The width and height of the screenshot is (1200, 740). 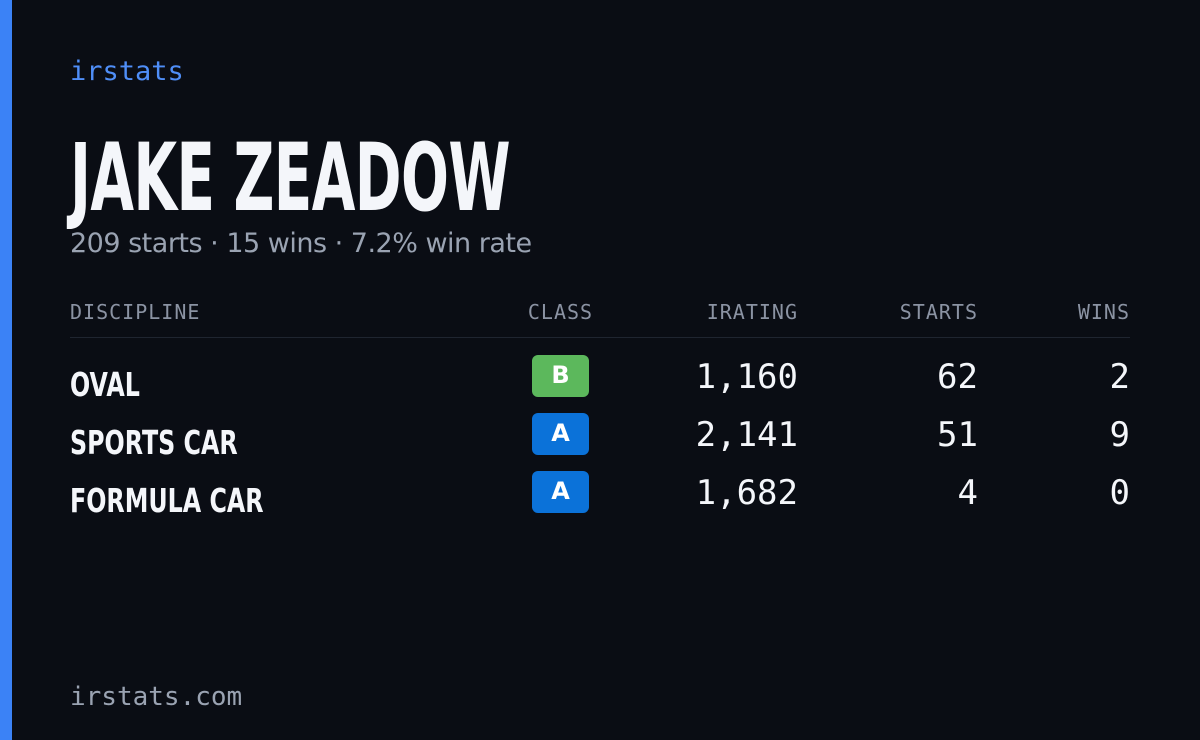 I want to click on column-header: IRATING, so click(x=752, y=312).